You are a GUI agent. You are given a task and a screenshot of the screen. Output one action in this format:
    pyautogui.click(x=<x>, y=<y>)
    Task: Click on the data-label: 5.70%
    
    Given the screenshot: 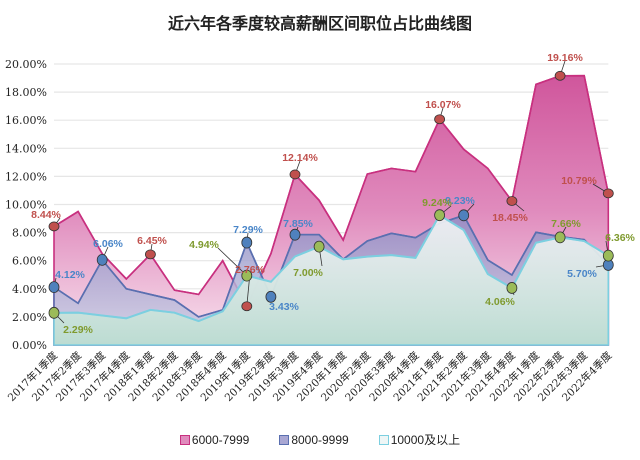 What is the action you would take?
    pyautogui.click(x=582, y=274)
    